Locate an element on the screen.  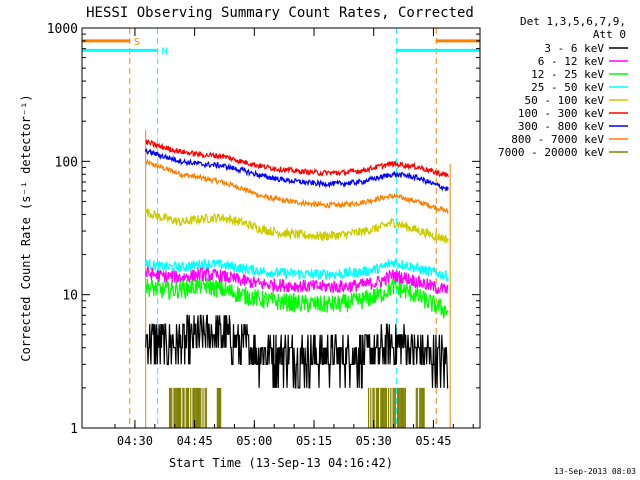
x-tick-label-4: 05:30 is located at coordinates (374, 441).